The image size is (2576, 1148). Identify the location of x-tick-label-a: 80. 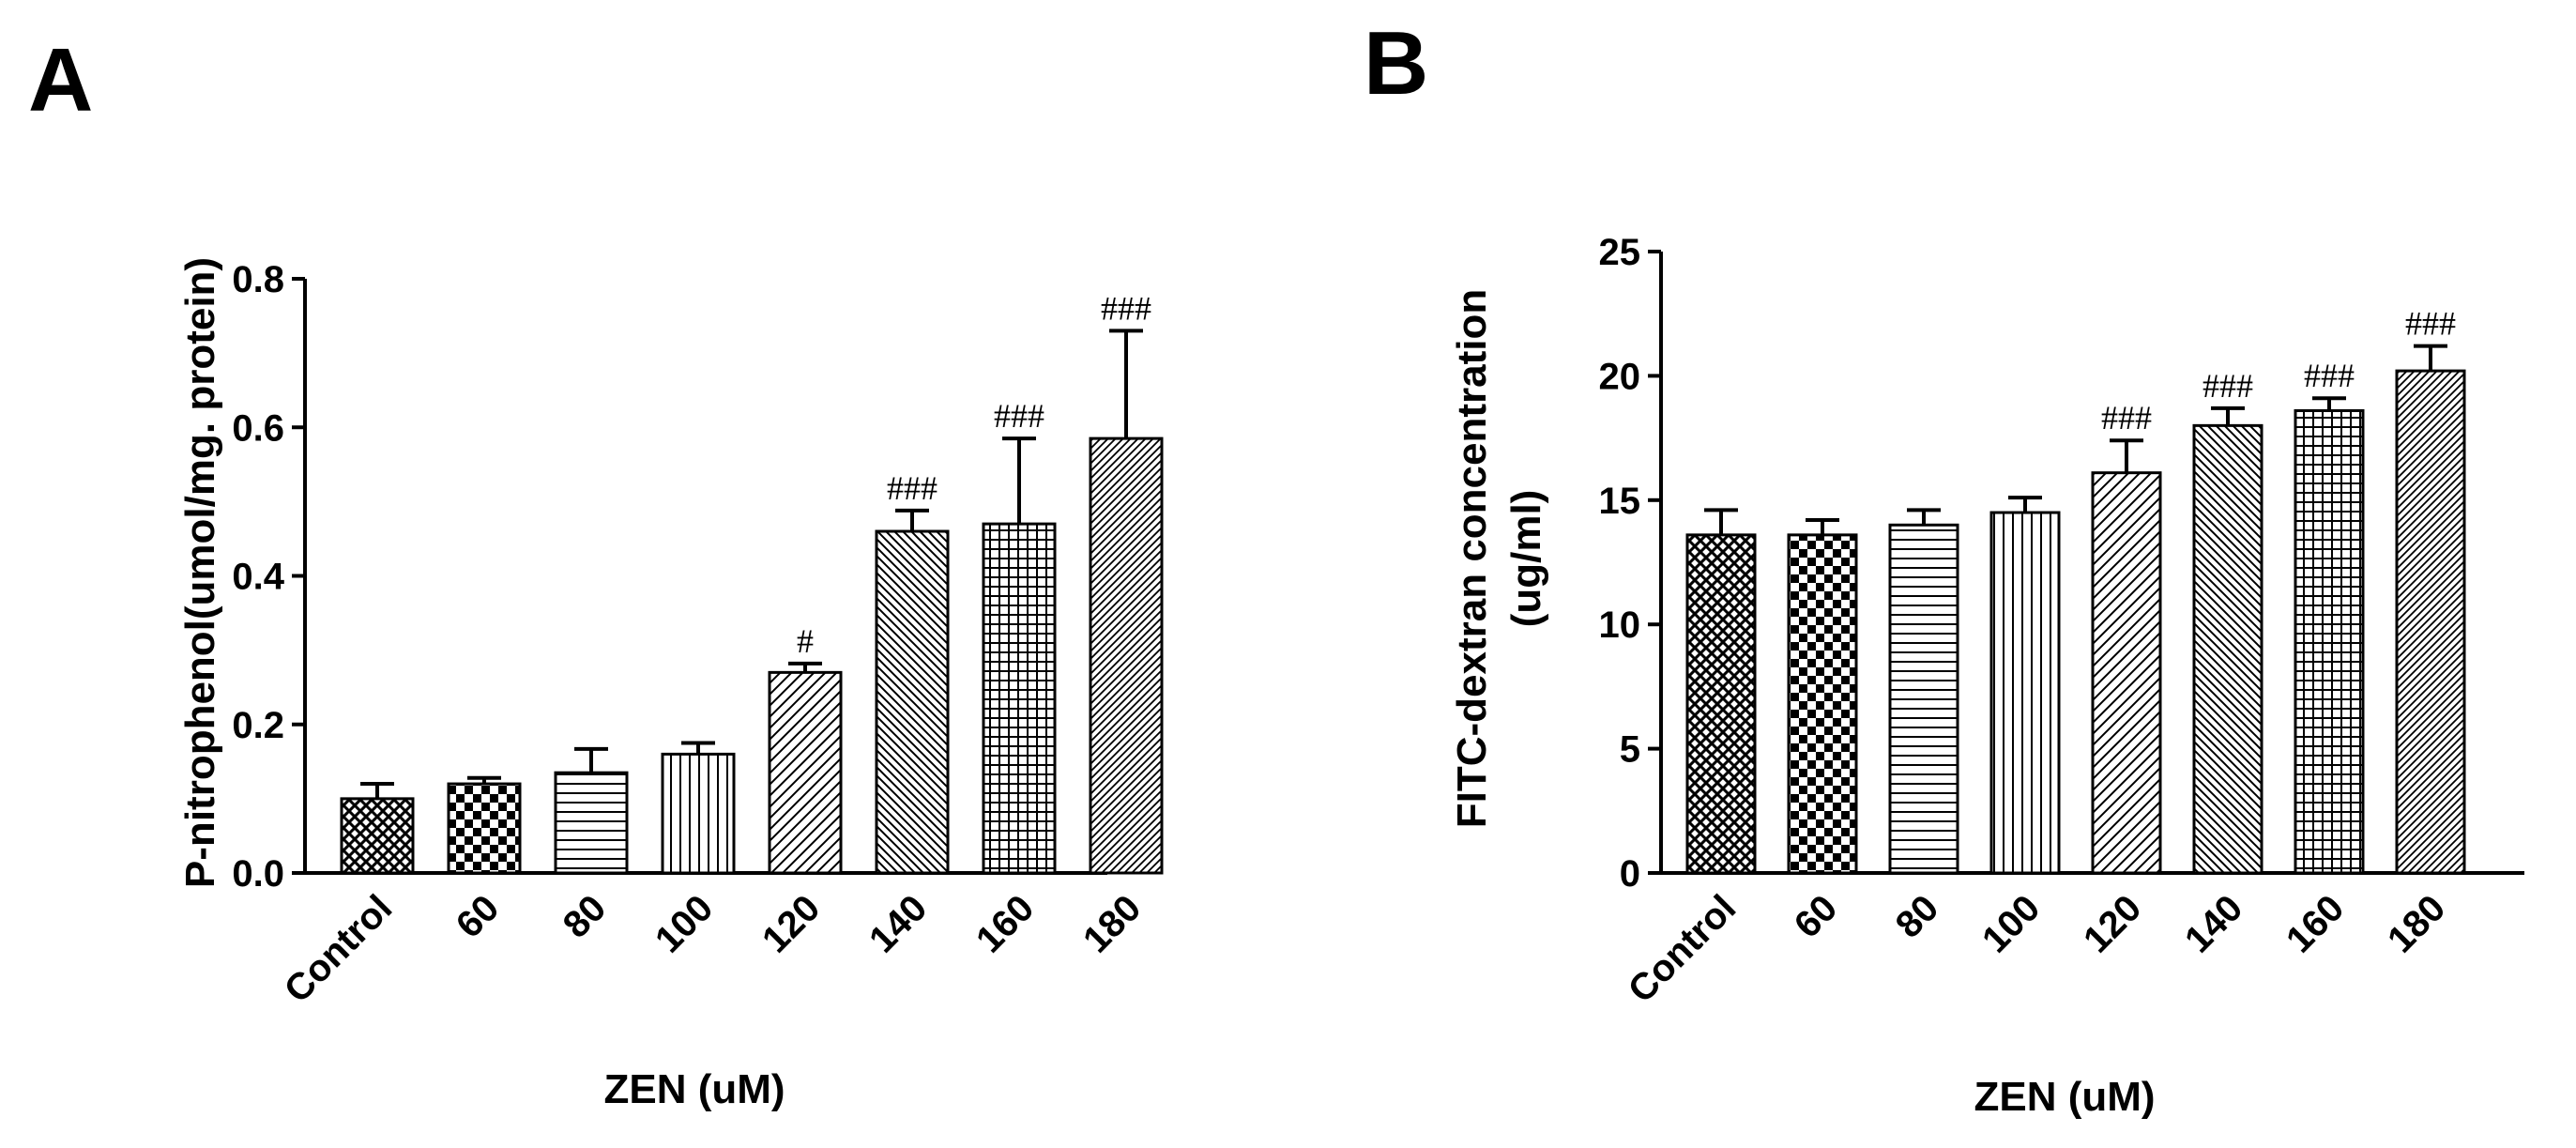
(585, 916).